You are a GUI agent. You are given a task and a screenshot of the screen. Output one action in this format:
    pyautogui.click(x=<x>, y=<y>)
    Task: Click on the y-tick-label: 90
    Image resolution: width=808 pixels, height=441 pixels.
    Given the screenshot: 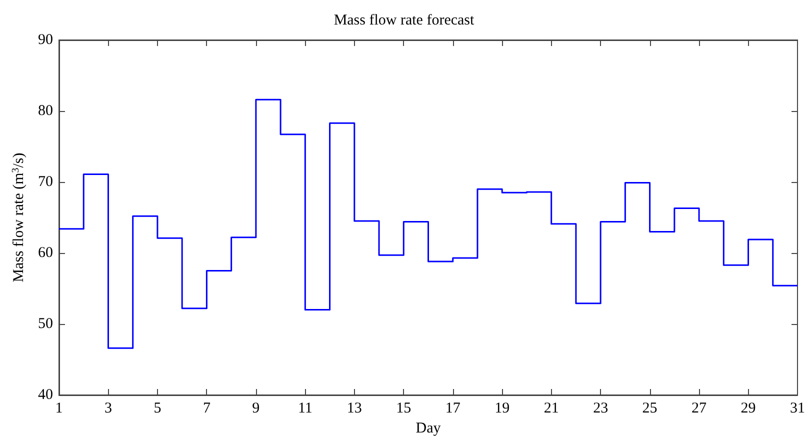 What is the action you would take?
    pyautogui.click(x=45, y=40)
    